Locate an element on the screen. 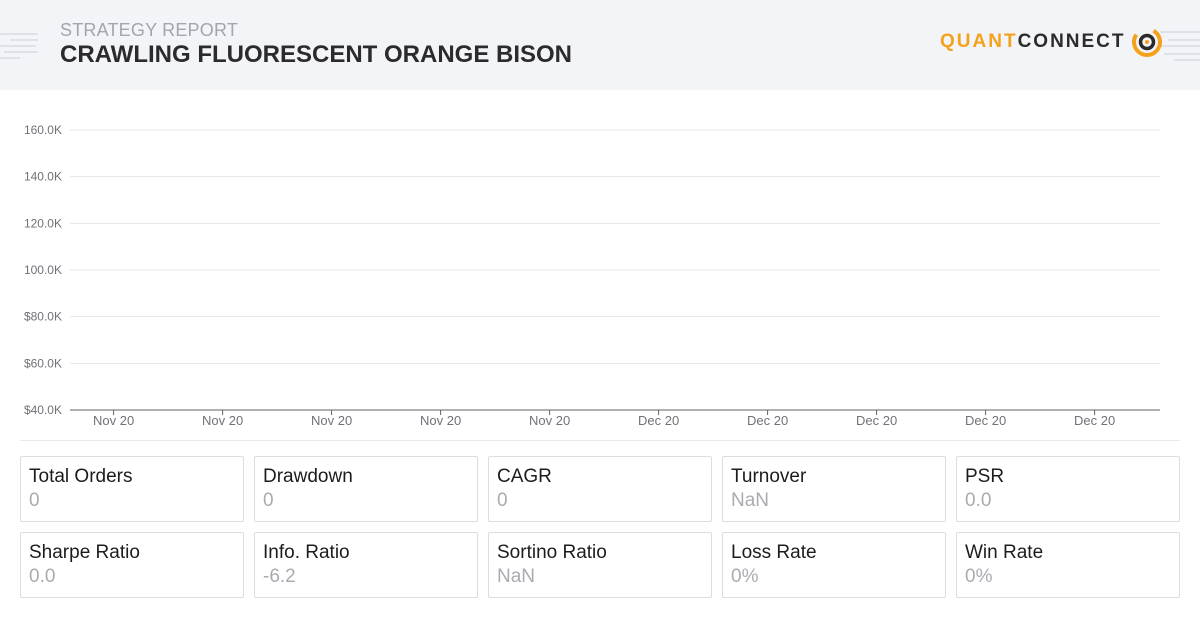 Image resolution: width=1200 pixels, height=632 pixels. stat-label: CAGR is located at coordinates (524, 476).